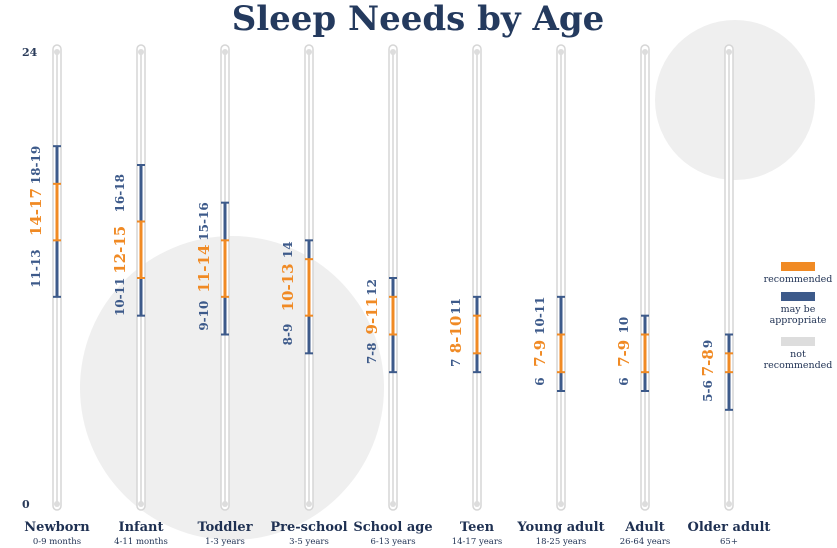 The height and width of the screenshot is (548, 837). Describe the element at coordinates (735, 100) in the screenshot. I see `background-circle-right` at that location.